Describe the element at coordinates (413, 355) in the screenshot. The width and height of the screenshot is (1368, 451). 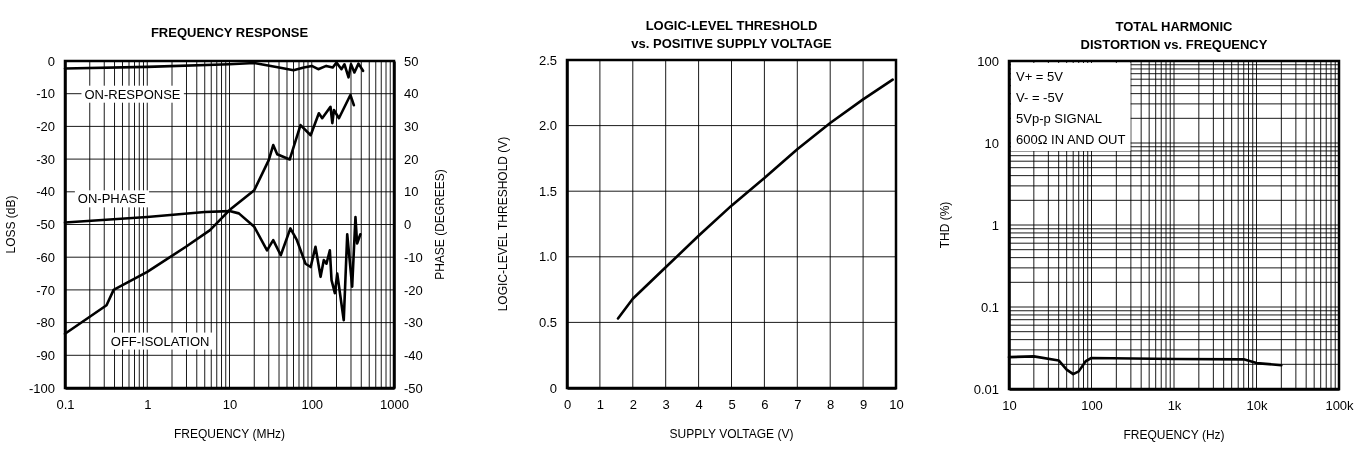
I see `y2-tick-label: -40` at that location.